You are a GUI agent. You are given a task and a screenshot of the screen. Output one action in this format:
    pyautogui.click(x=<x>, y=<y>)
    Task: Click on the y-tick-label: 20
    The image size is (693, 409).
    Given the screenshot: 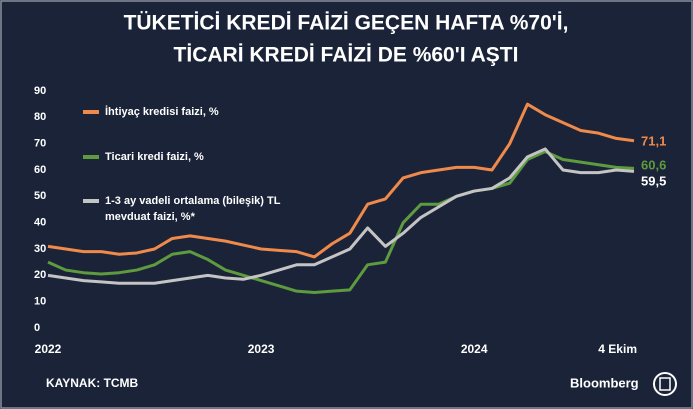 What is the action you would take?
    pyautogui.click(x=40, y=275)
    